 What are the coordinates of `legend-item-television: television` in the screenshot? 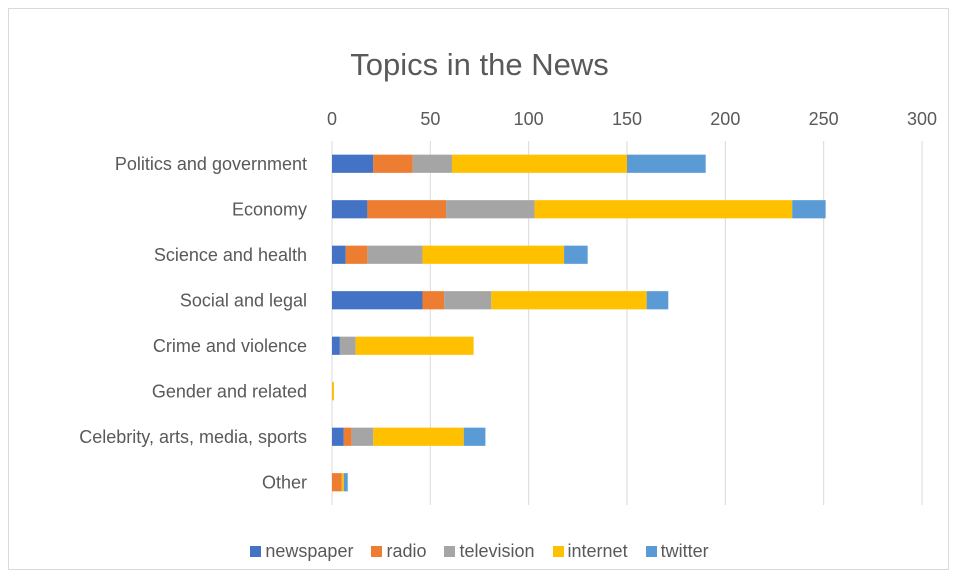 It's located at (489, 551).